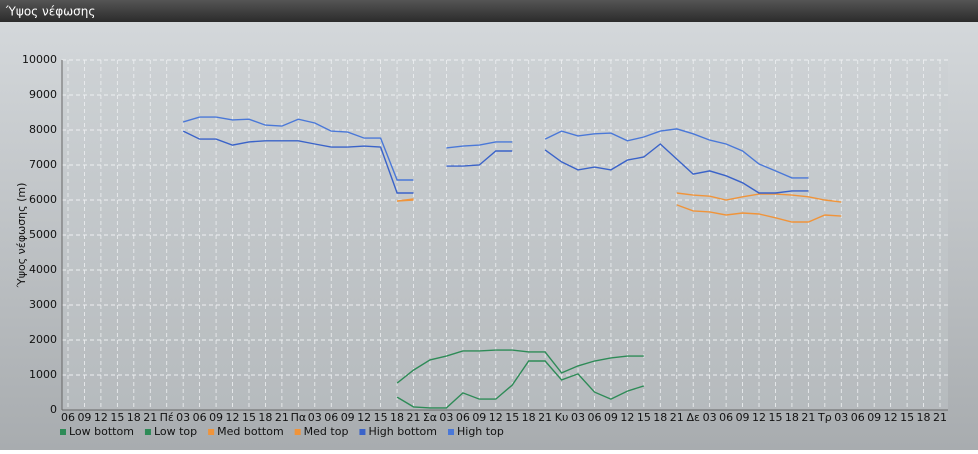 The image size is (978, 454). Describe the element at coordinates (43, 304) in the screenshot. I see `y-tick-label: 3000` at that location.